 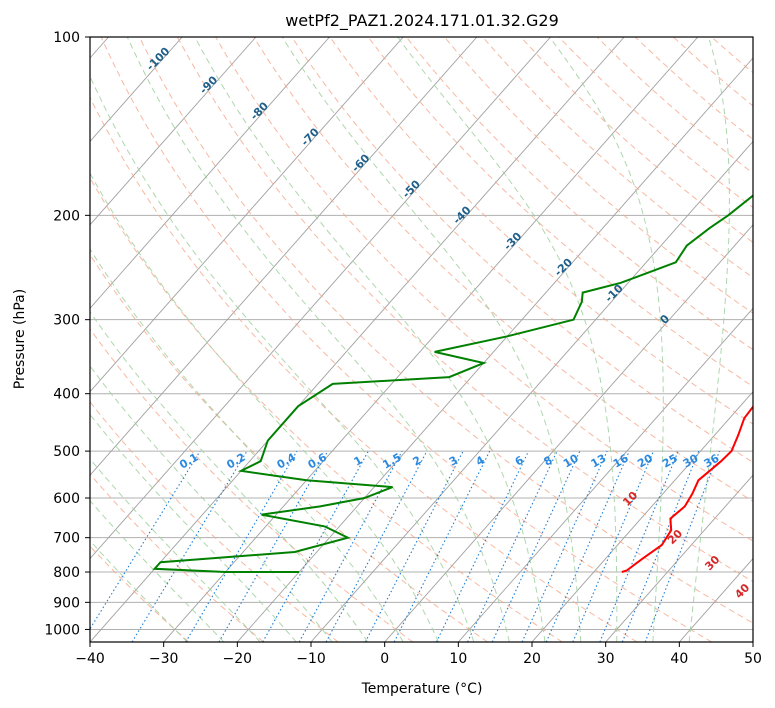 What do you see at coordinates (20, 339) in the screenshot?
I see `y-axis-label: Pressure (hPa)` at bounding box center [20, 339].